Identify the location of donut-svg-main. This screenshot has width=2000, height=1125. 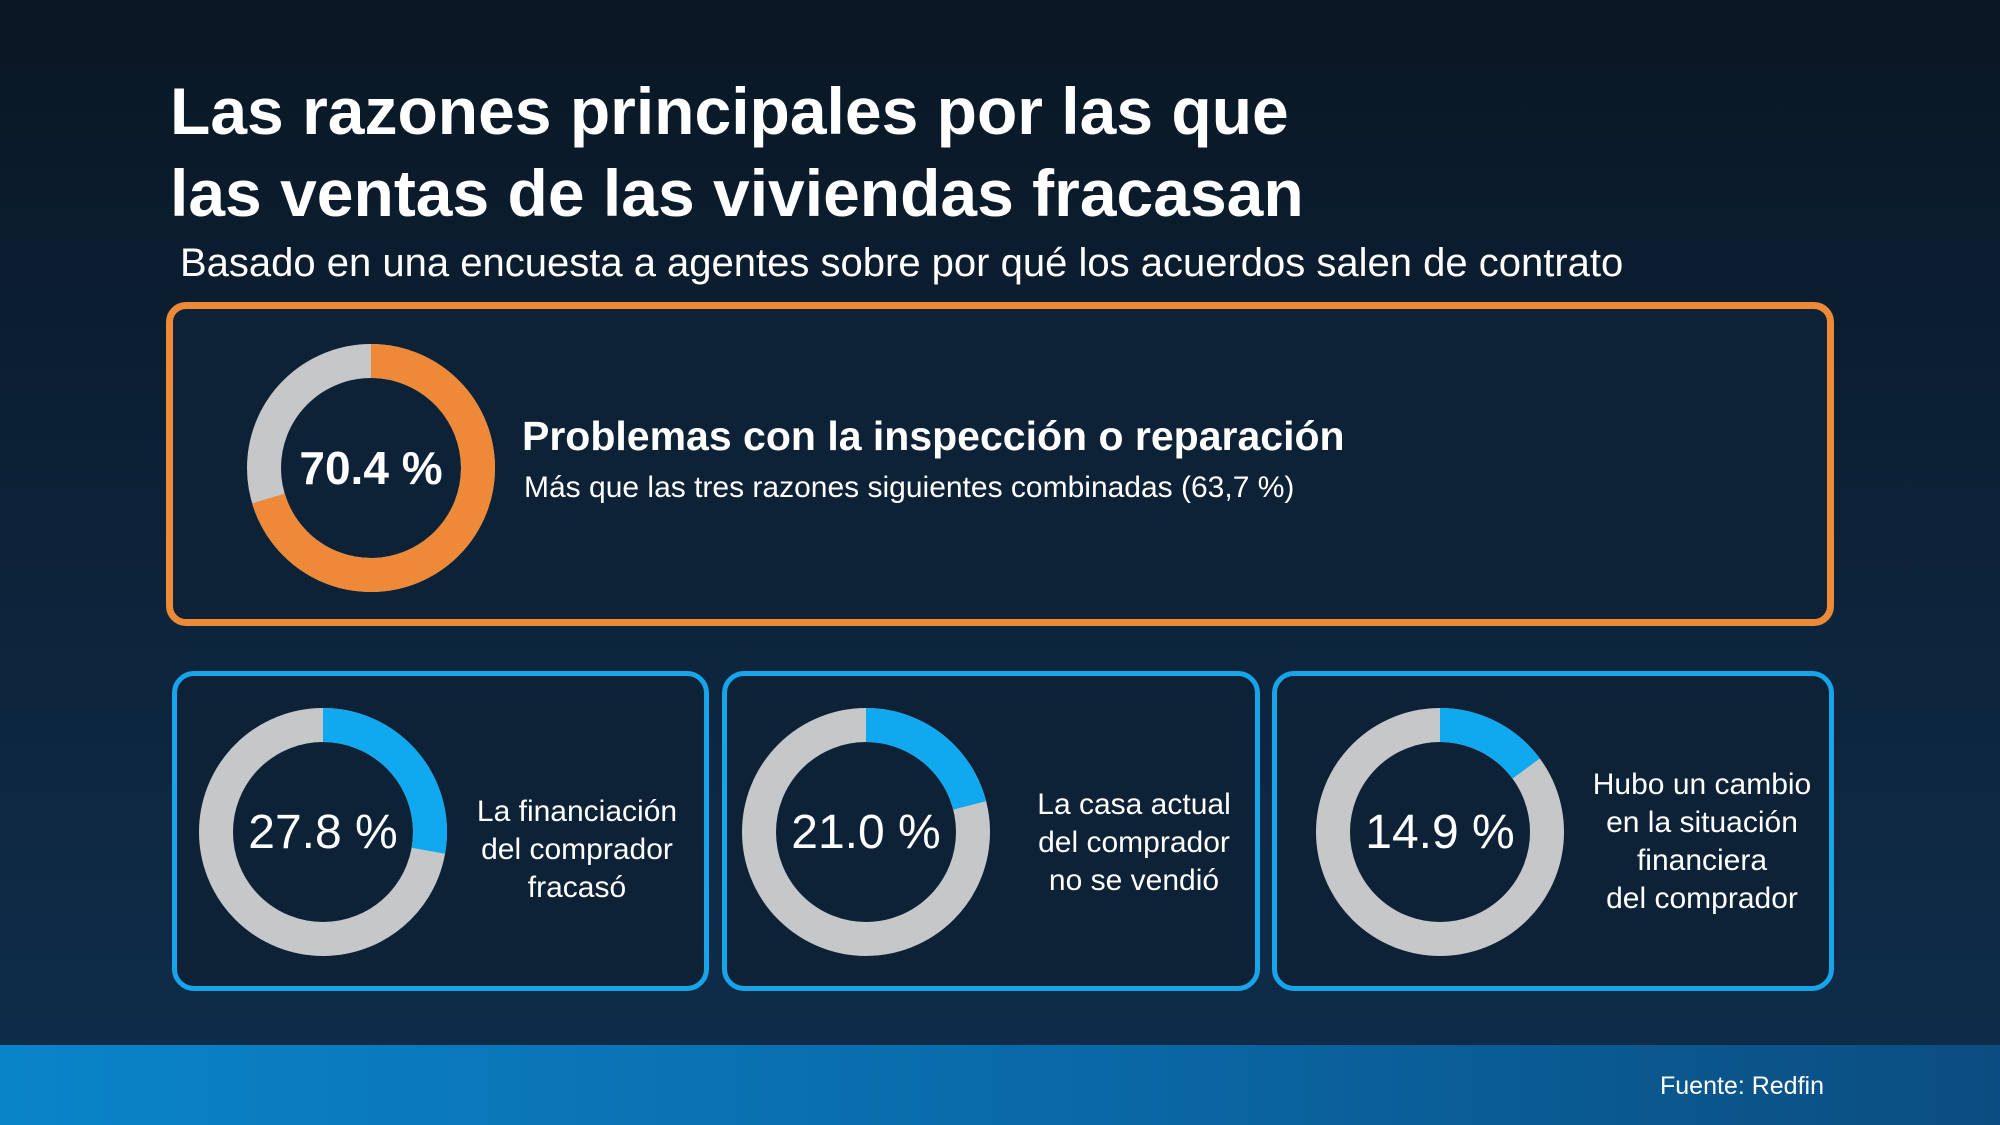
(371, 468).